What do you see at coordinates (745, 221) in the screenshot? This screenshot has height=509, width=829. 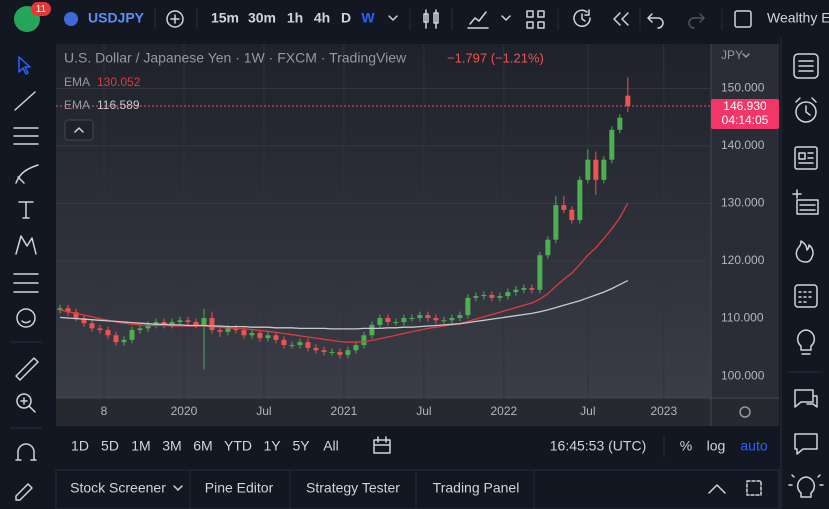 I see `price-axis` at bounding box center [745, 221].